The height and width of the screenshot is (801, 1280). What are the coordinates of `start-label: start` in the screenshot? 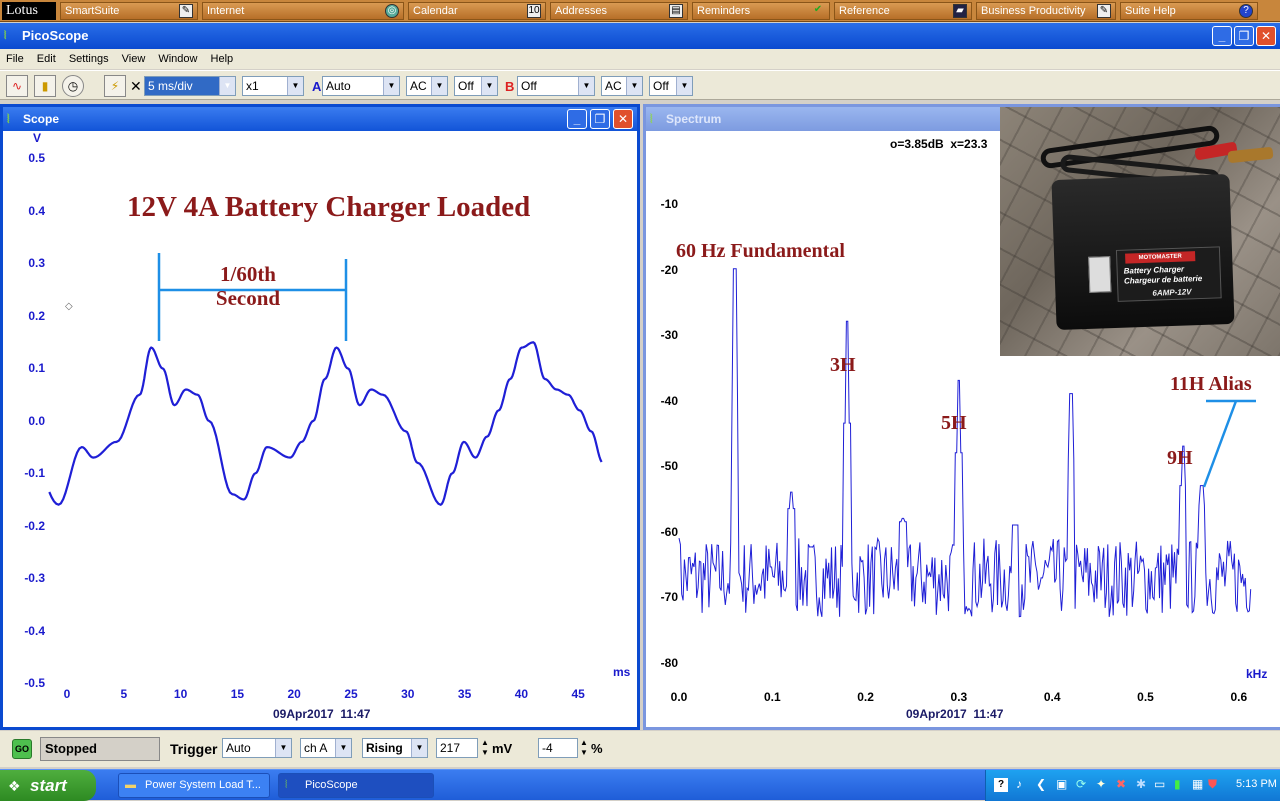 It's located at (48, 785).